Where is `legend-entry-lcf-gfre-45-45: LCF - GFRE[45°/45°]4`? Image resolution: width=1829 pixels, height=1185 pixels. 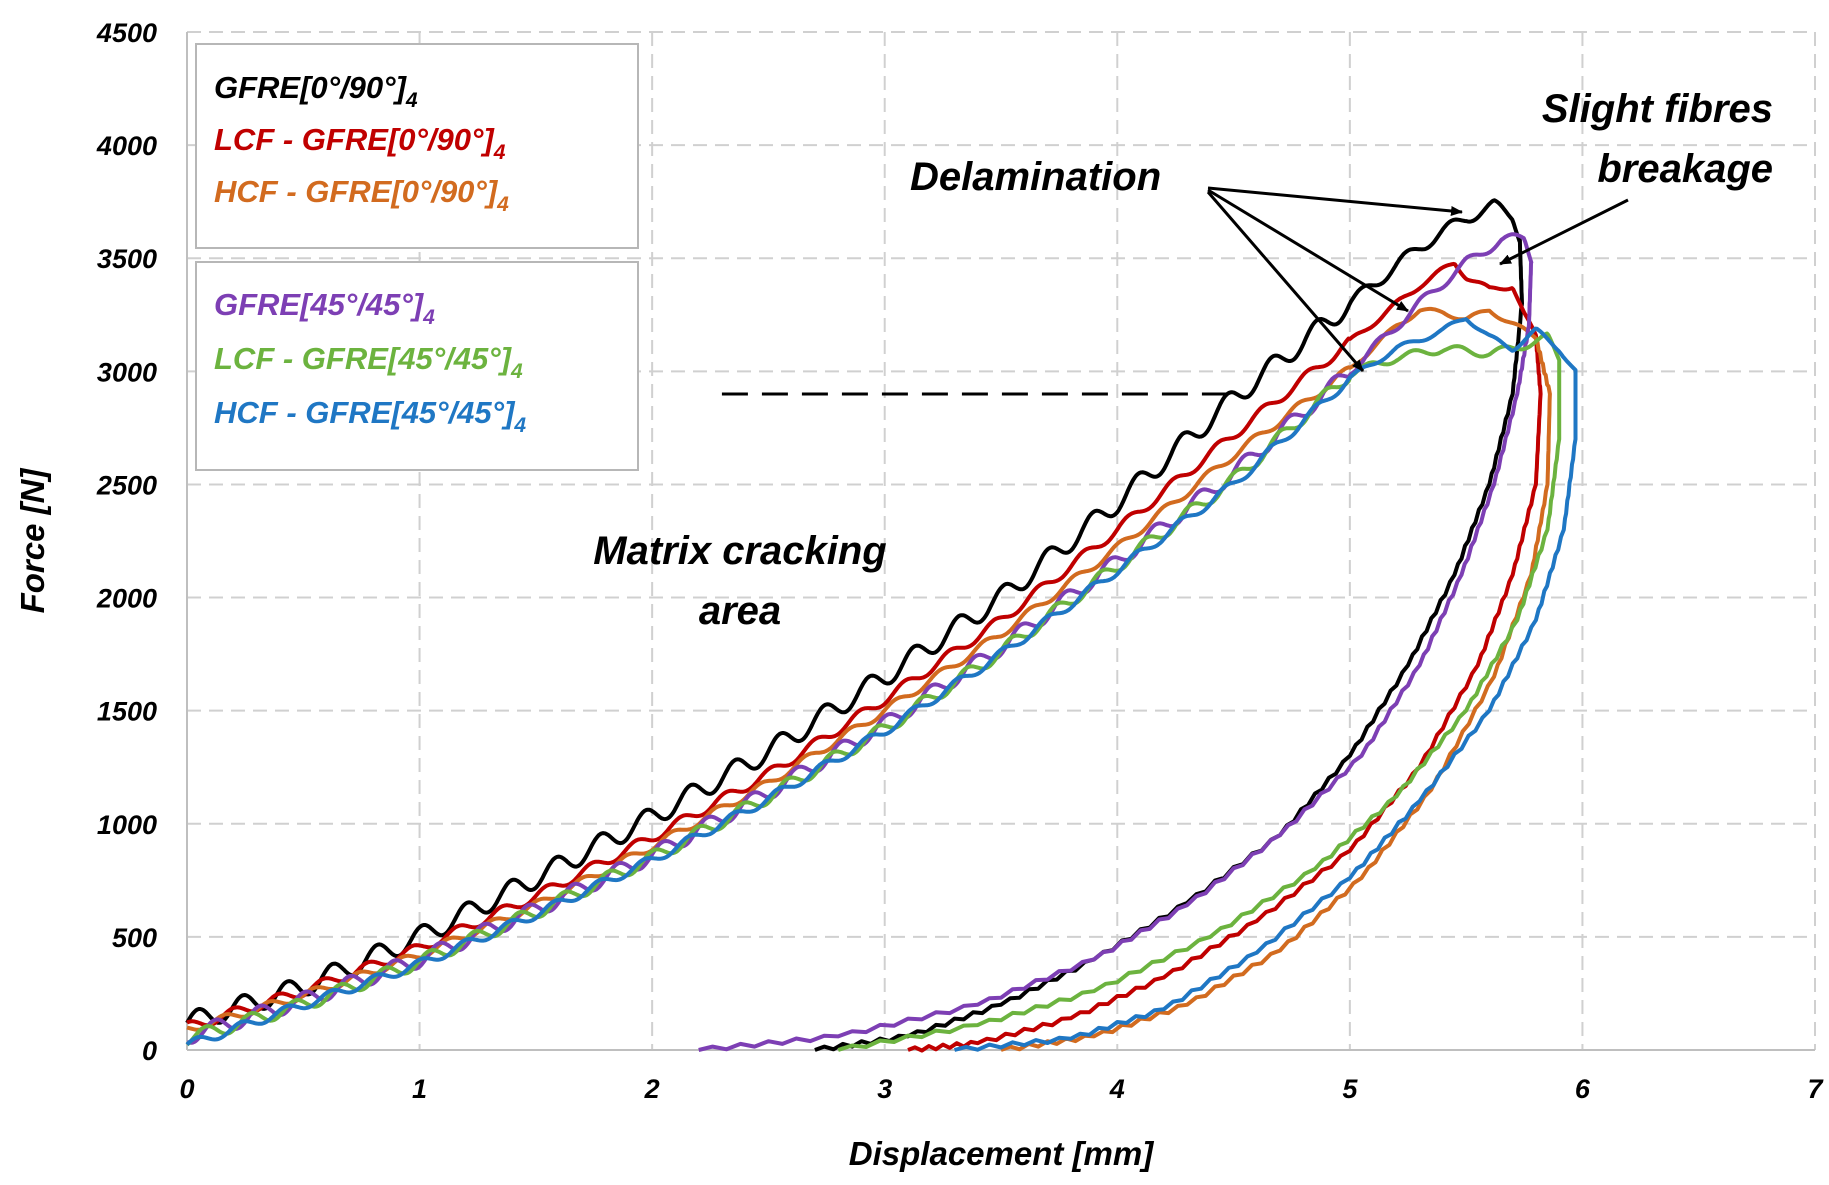 legend-entry-lcf-gfre-45-45: LCF - GFRE[45°/45°]4 is located at coordinates (368, 362).